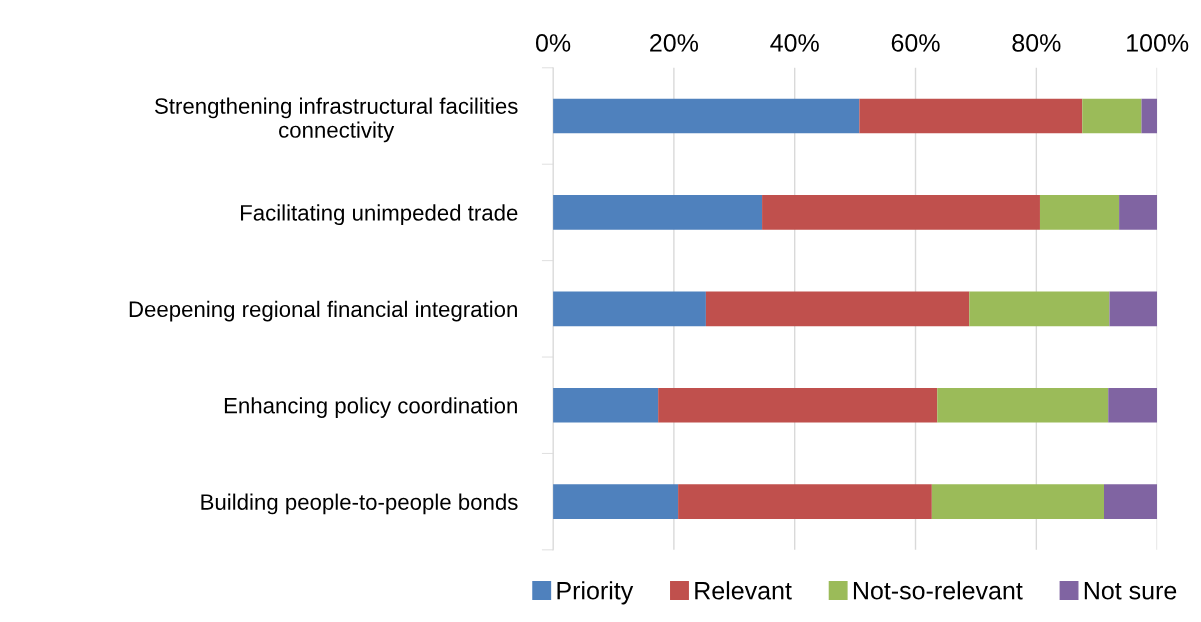 This screenshot has width=1201, height=622. Describe the element at coordinates (359, 504) in the screenshot. I see `y-tick-label: Building people-to-people bonds` at that location.